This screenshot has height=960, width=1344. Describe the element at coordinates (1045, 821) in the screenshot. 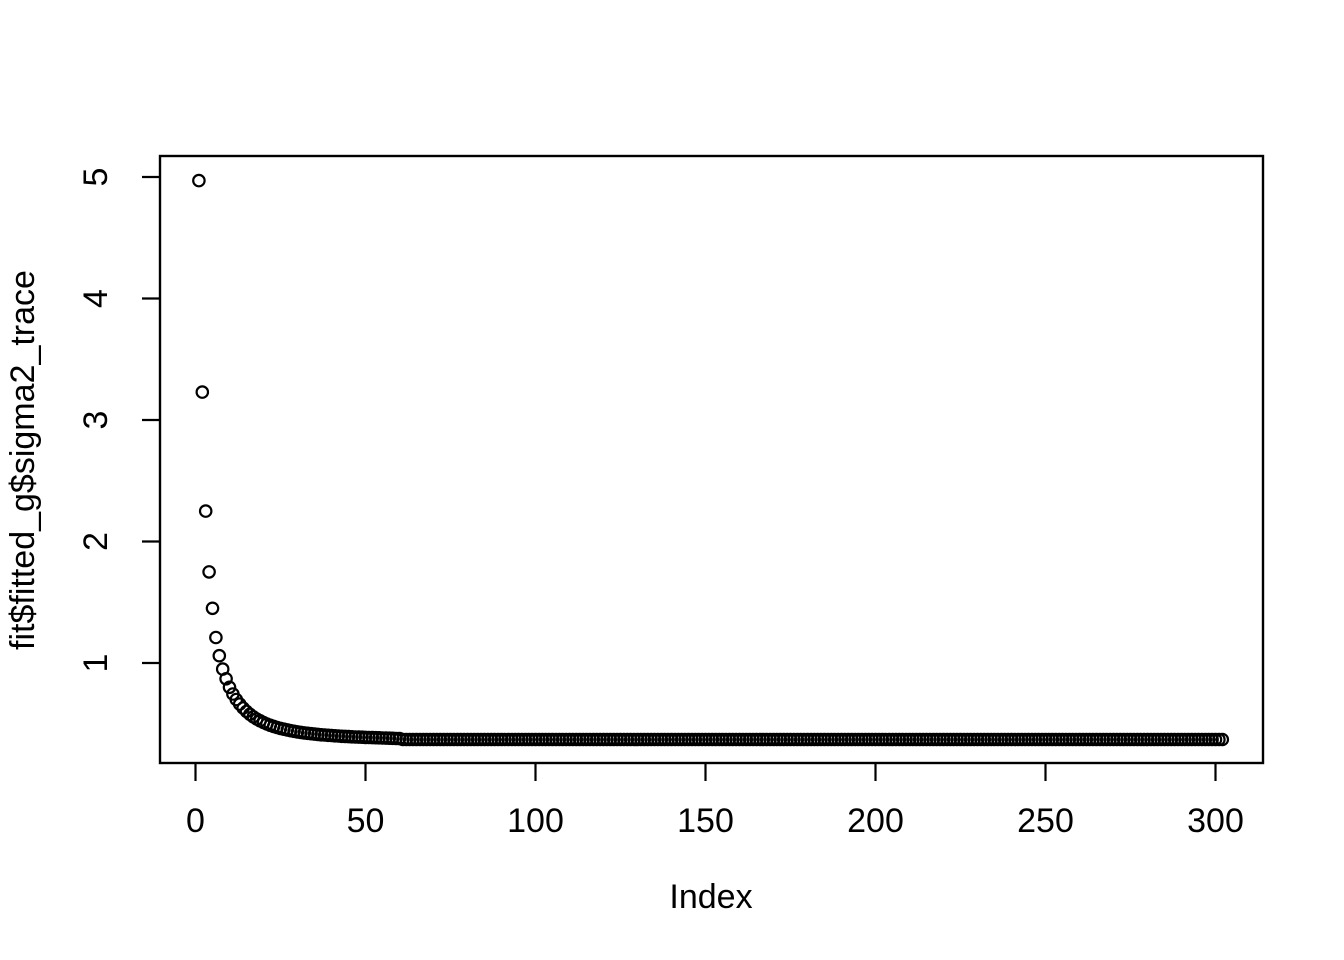

I see `x-tick-label: 250` at that location.